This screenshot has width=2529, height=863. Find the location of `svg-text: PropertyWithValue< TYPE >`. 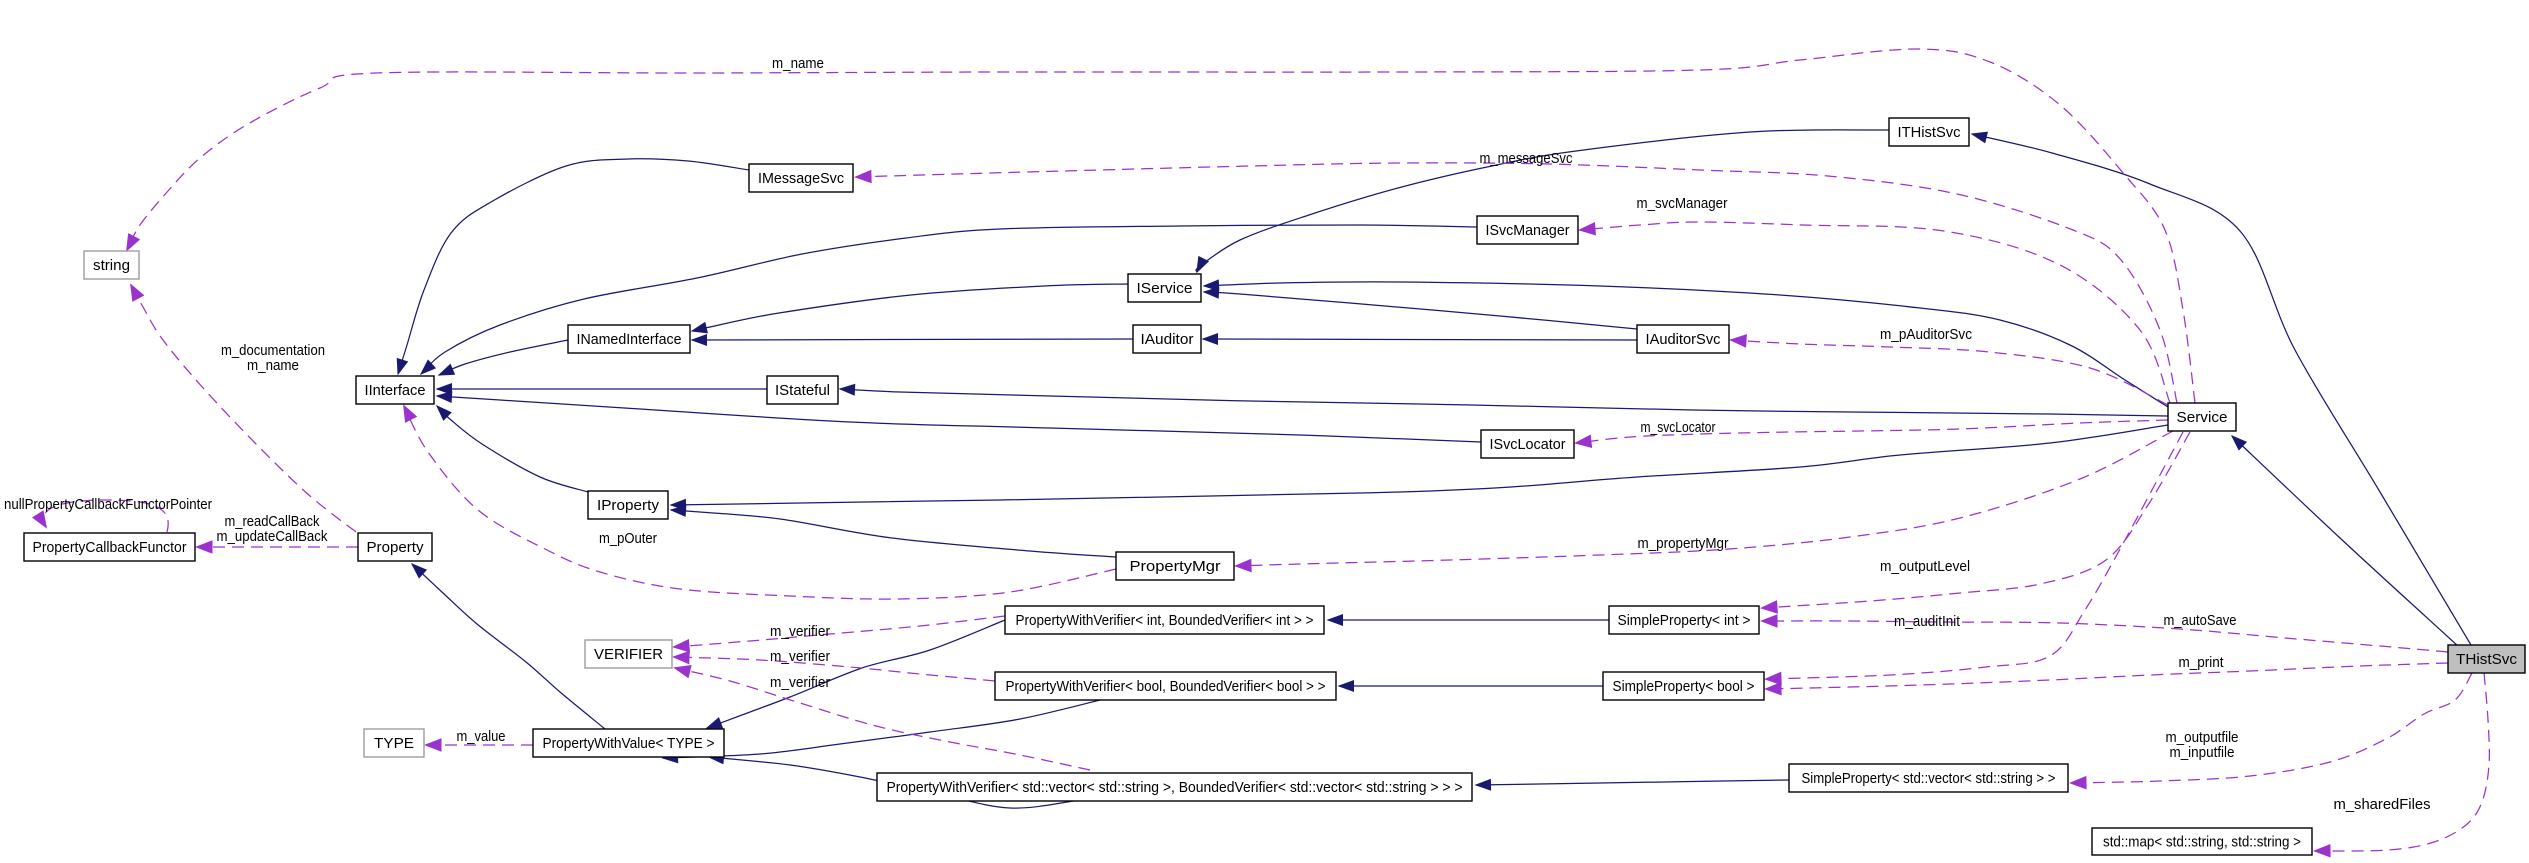

svg-text: PropertyWithValue< TYPE > is located at coordinates (629, 744).